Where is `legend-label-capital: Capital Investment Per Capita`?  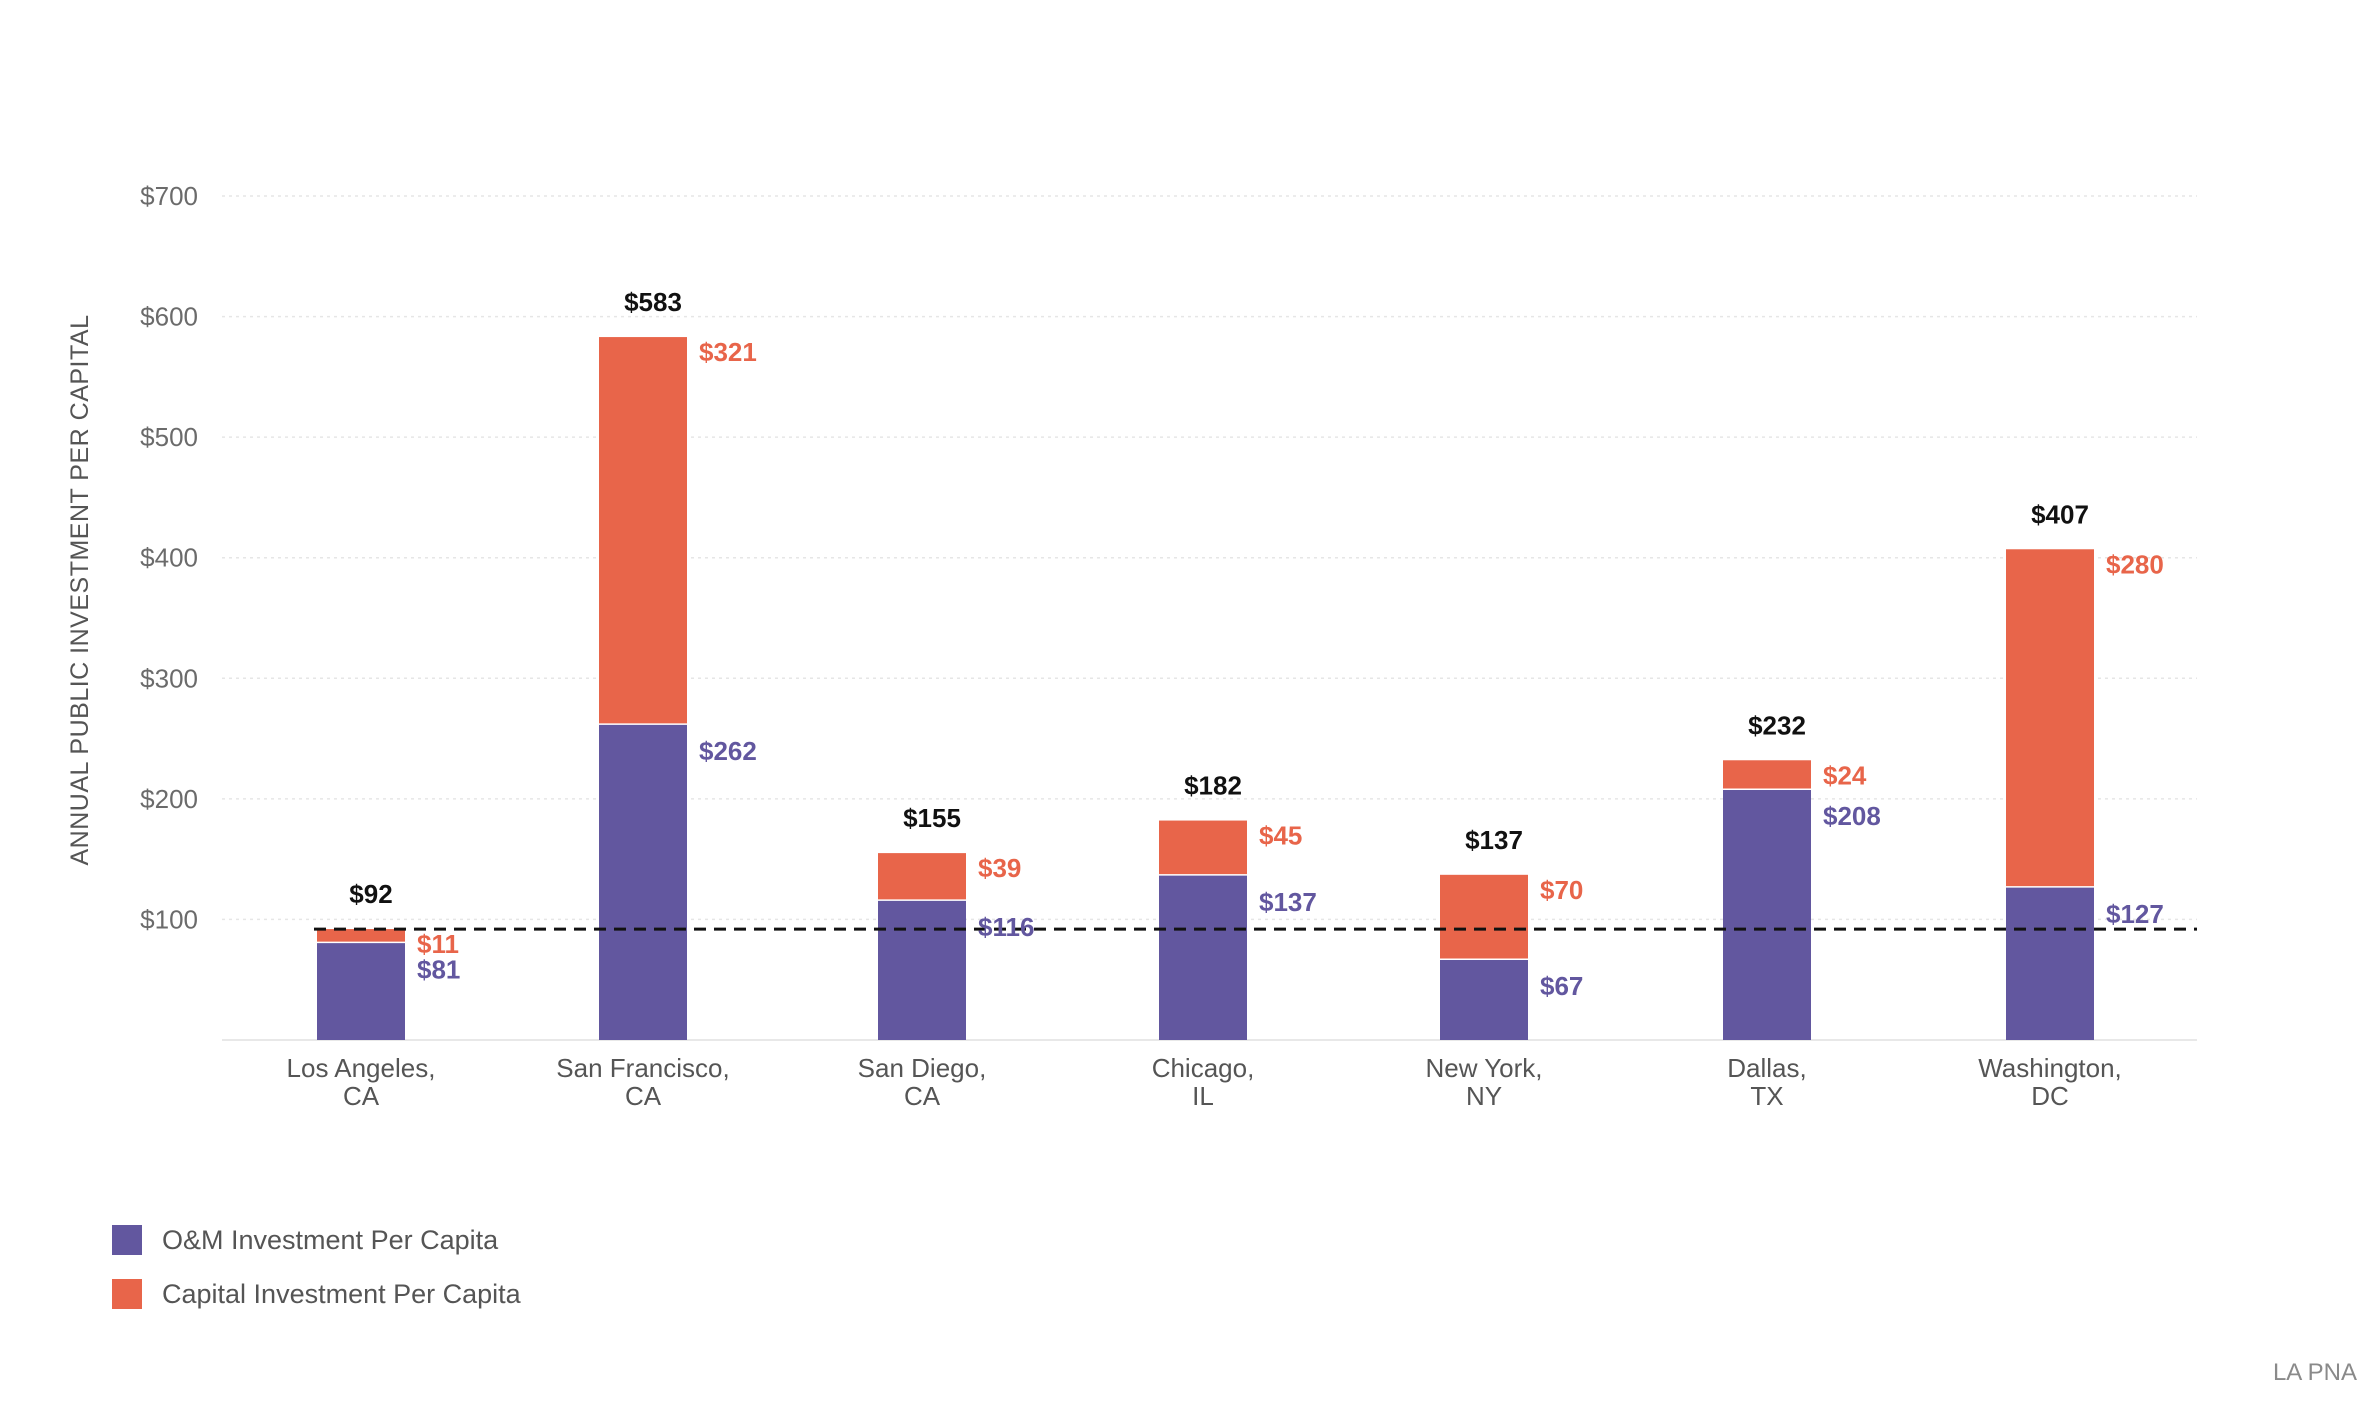 legend-label-capital: Capital Investment Per Capita is located at coordinates (341, 1293).